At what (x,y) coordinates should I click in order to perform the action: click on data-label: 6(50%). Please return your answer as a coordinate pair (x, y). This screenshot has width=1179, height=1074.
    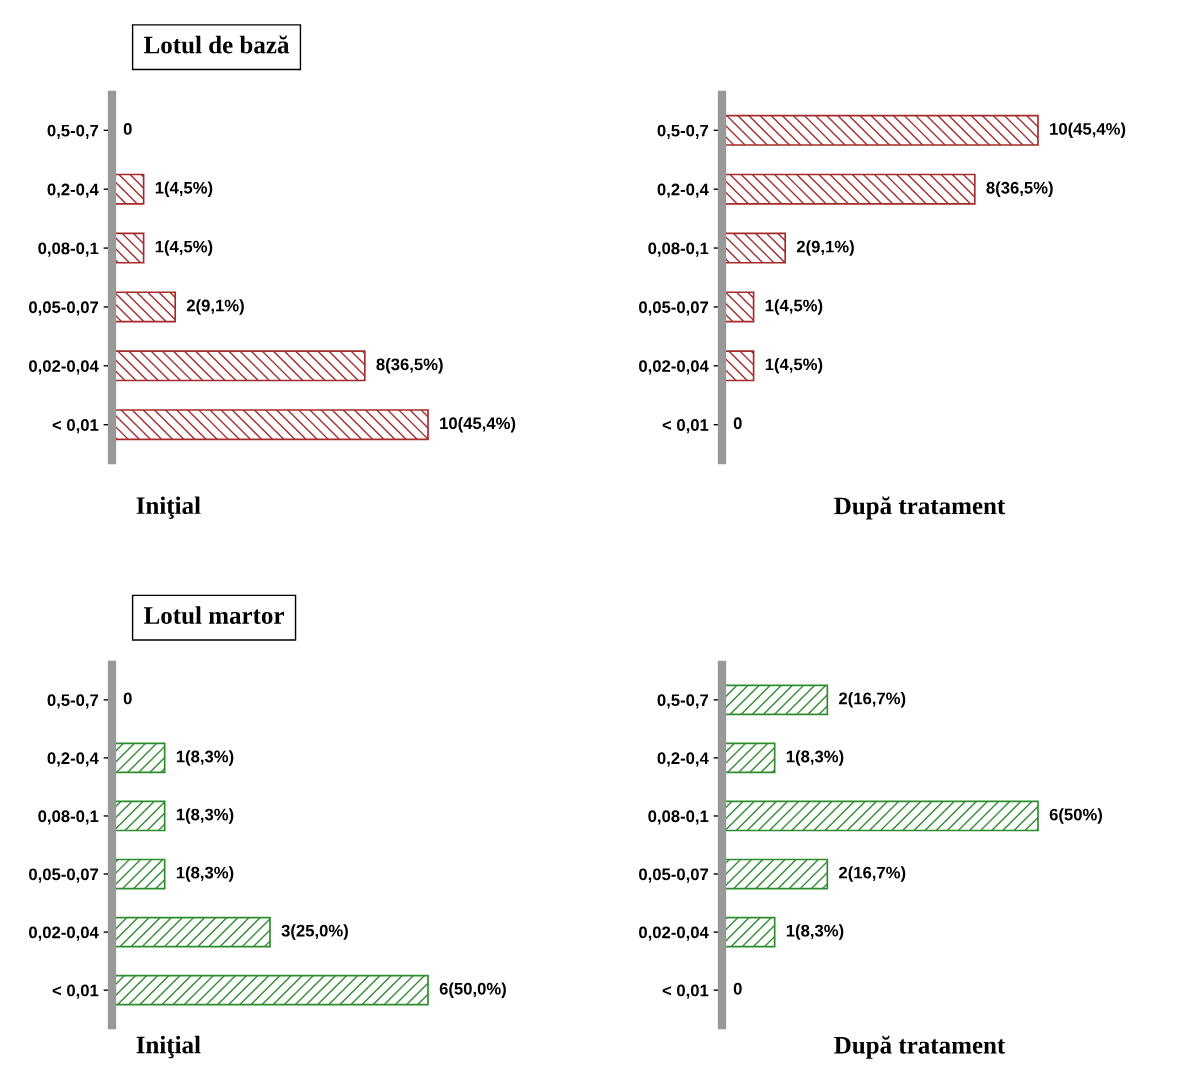
    Looking at the image, I should click on (1076, 816).